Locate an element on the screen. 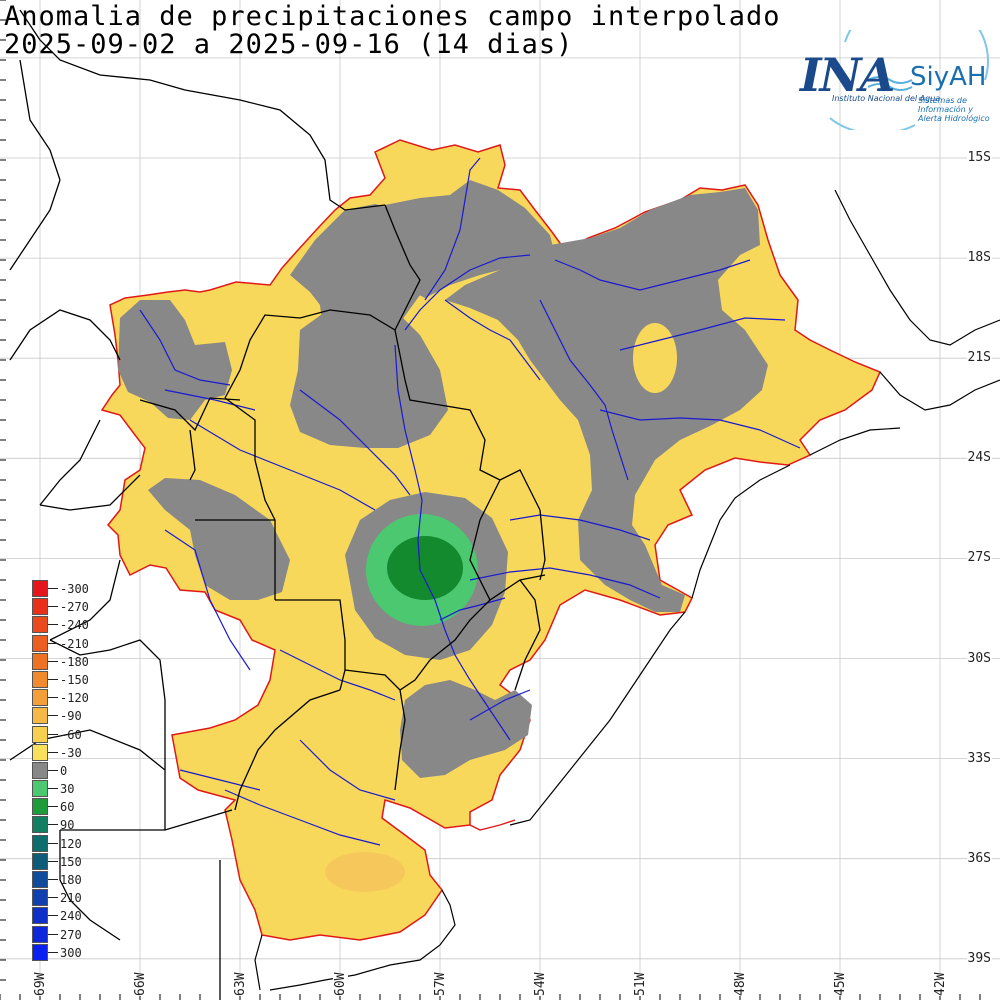 This screenshot has width=1000, height=1000. longitude-label: 66W is located at coordinates (140, 984).